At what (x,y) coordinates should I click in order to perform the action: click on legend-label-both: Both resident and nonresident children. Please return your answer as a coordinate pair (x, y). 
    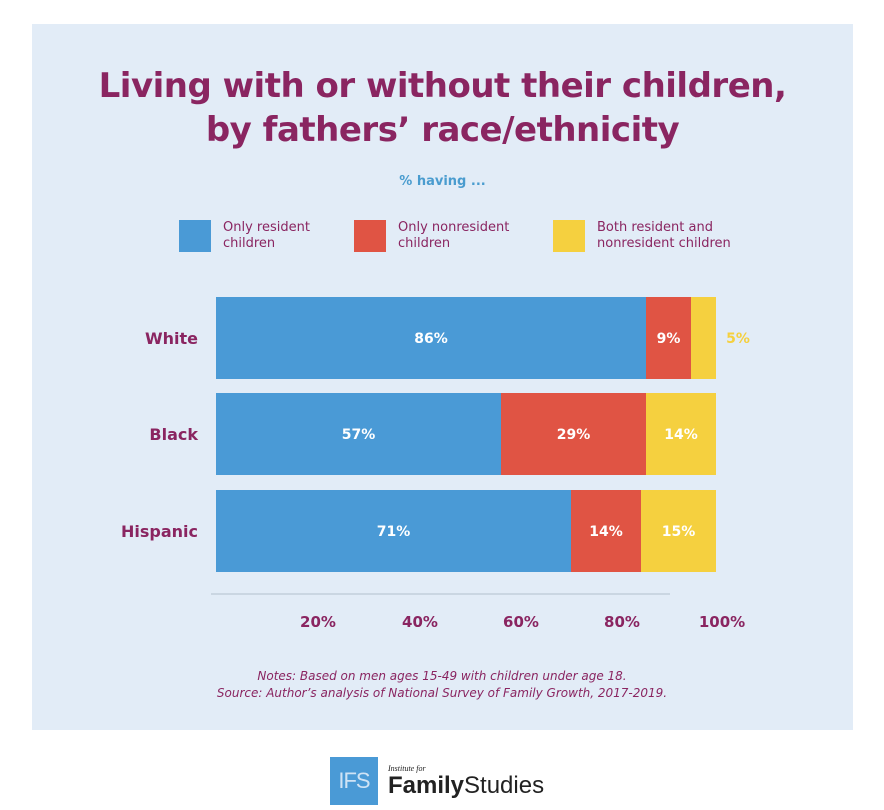
    Looking at the image, I should click on (664, 236).